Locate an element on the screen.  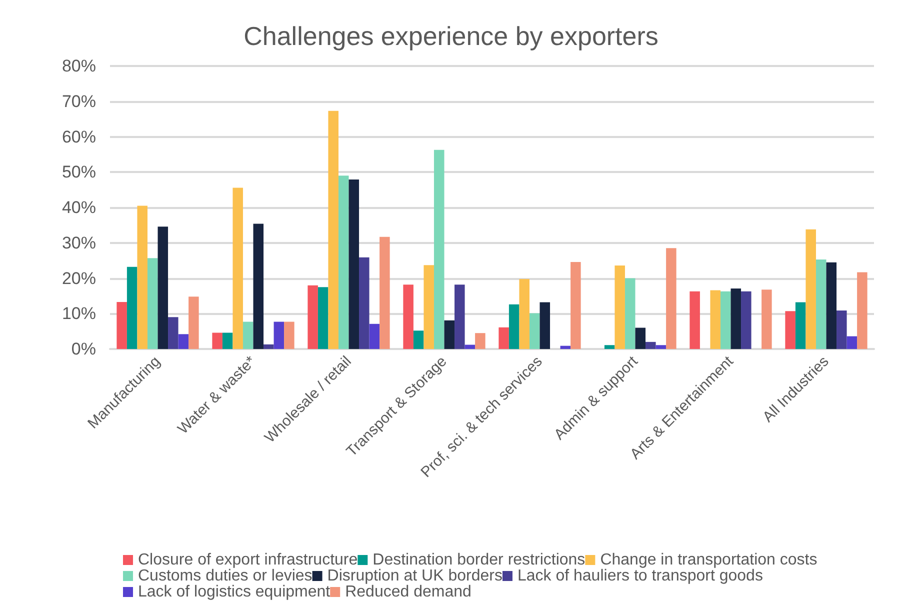
y-tick-label: 70% is located at coordinates (79, 101).